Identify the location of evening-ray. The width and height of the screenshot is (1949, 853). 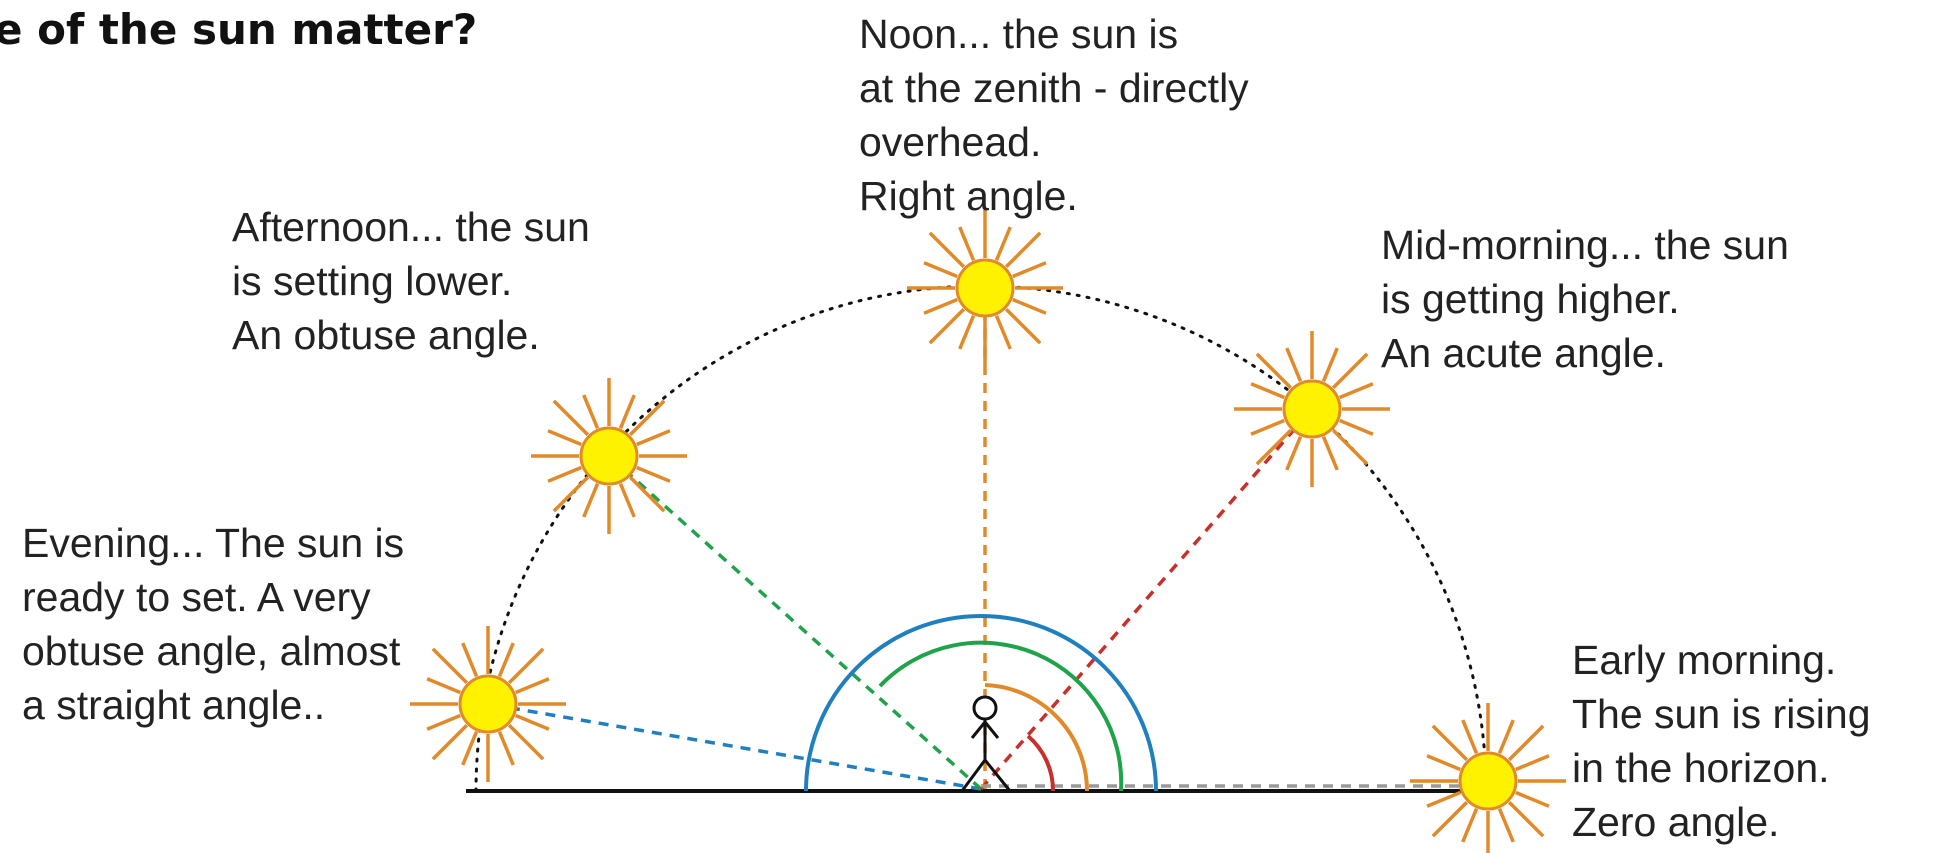
(734, 746).